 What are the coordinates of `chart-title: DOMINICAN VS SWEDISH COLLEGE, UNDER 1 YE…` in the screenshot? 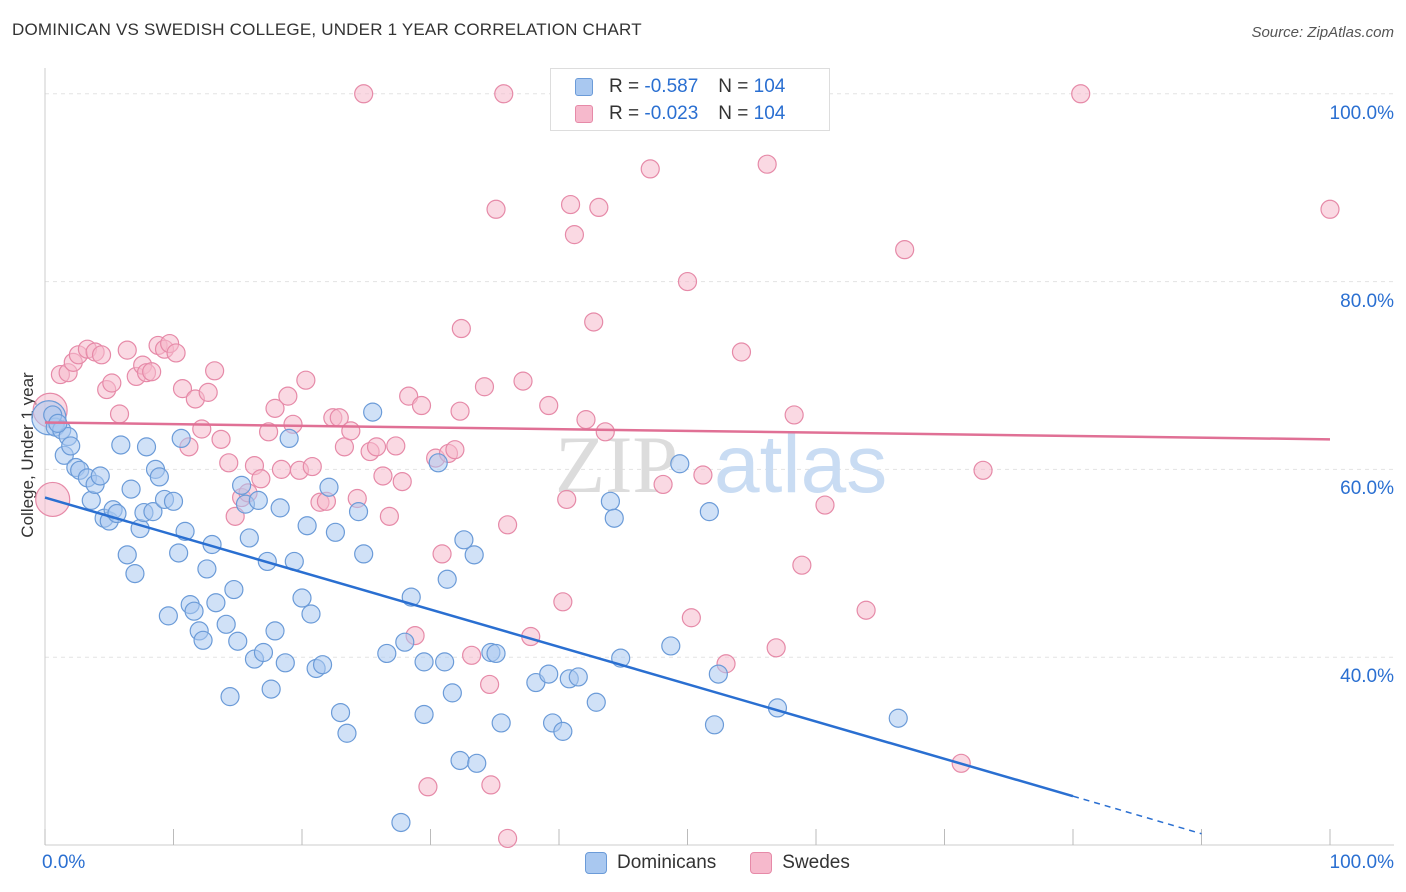 It's located at (327, 29).